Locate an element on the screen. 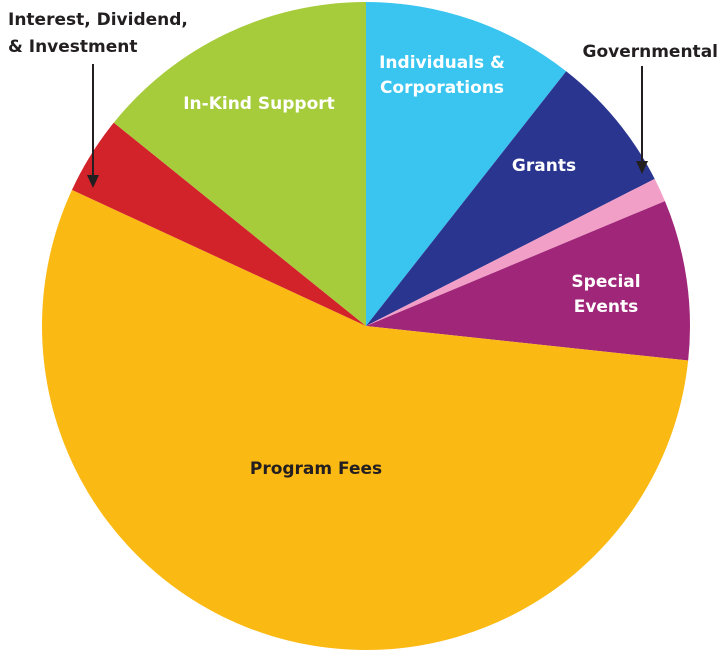 The height and width of the screenshot is (652, 726). label-grants-line: Grants is located at coordinates (544, 166).